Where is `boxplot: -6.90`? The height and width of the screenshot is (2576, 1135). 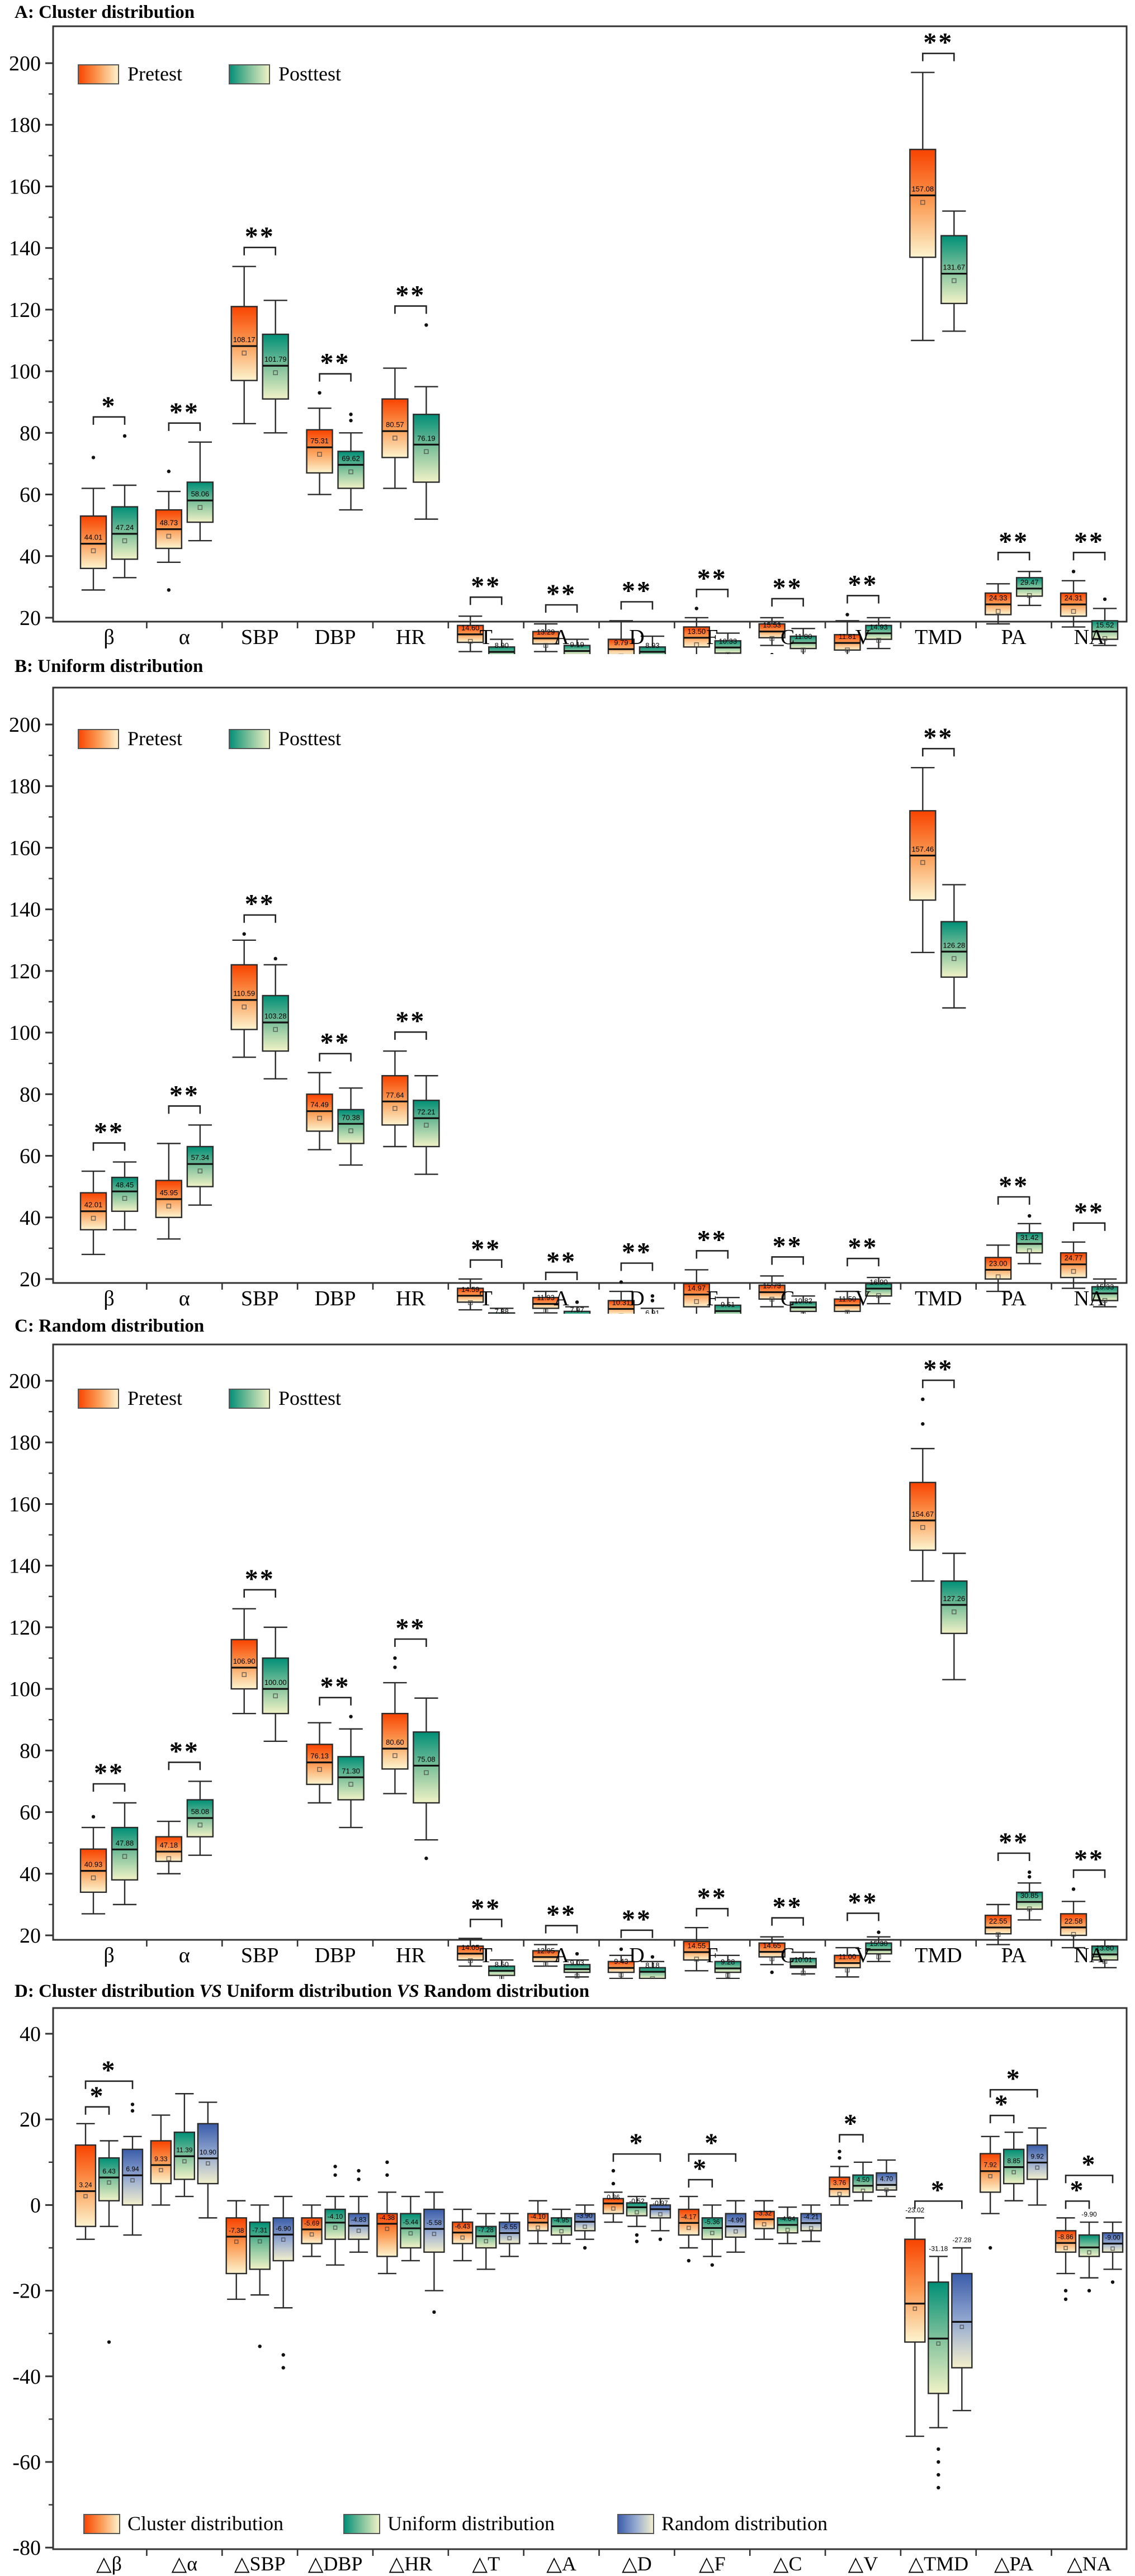 boxplot: -6.90 is located at coordinates (283, 2282).